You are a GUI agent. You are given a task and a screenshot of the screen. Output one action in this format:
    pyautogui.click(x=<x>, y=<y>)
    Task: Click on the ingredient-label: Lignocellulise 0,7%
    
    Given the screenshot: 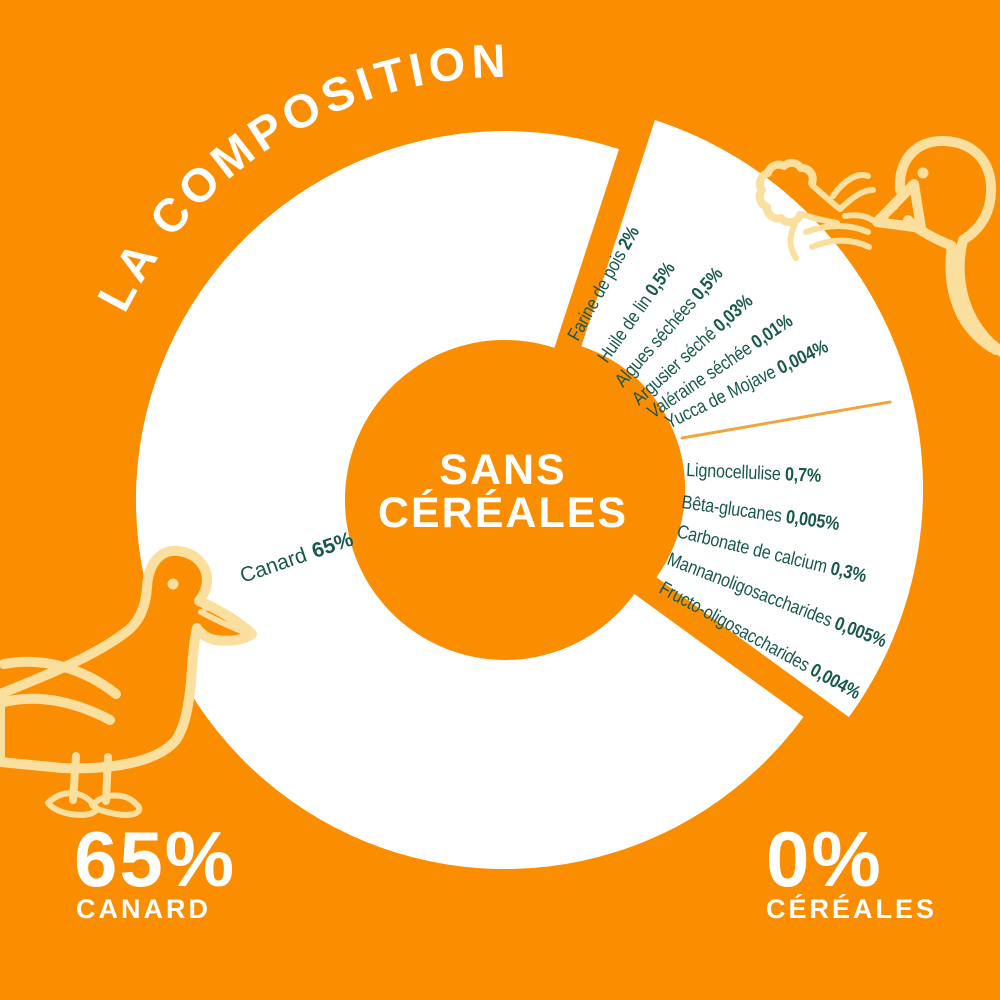 What is the action you would take?
    pyautogui.click(x=754, y=472)
    